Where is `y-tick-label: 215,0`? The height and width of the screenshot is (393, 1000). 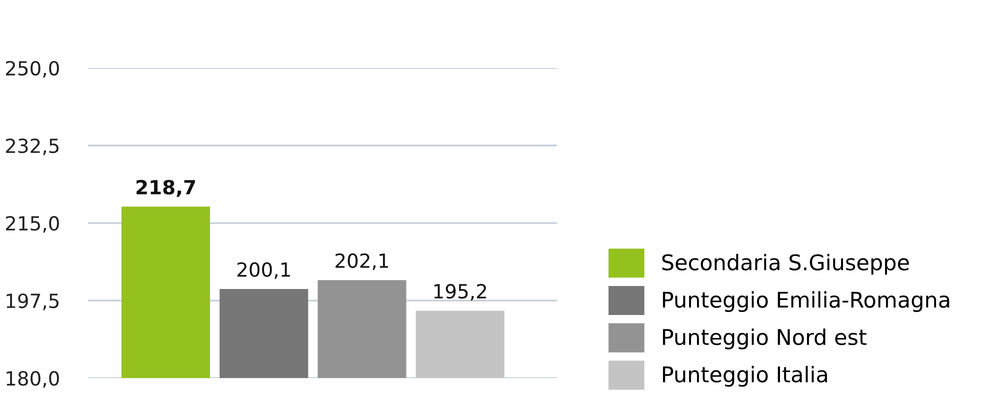
y-tick-label: 215,0 is located at coordinates (32, 224).